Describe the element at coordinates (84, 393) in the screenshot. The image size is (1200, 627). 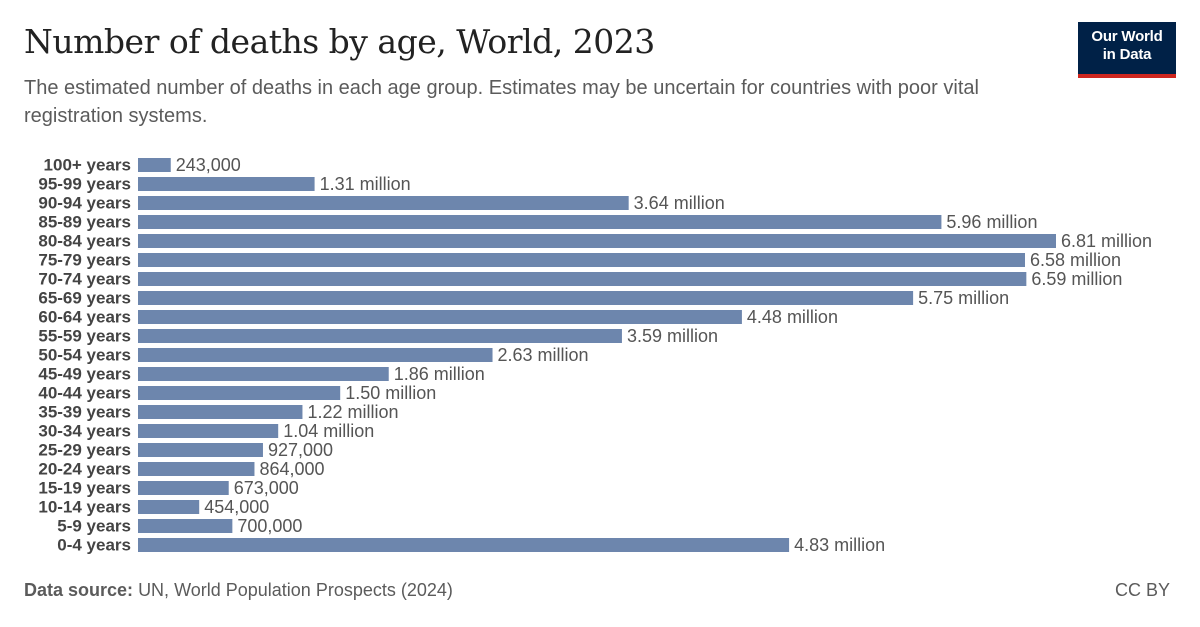
I see `category-label-40-44-years: 40-44 years` at that location.